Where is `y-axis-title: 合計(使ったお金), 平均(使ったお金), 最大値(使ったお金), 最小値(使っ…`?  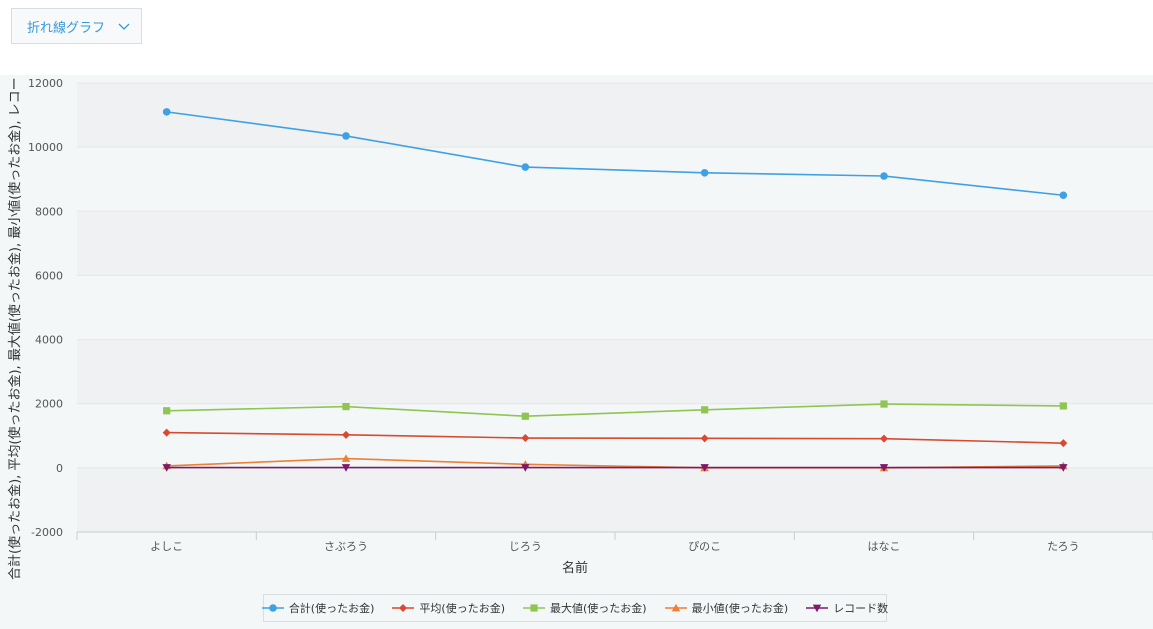 y-axis-title: 合計(使ったお金), 平均(使ったお金), 最大値(使ったお金), 最小値(使っ… is located at coordinates (15, 327).